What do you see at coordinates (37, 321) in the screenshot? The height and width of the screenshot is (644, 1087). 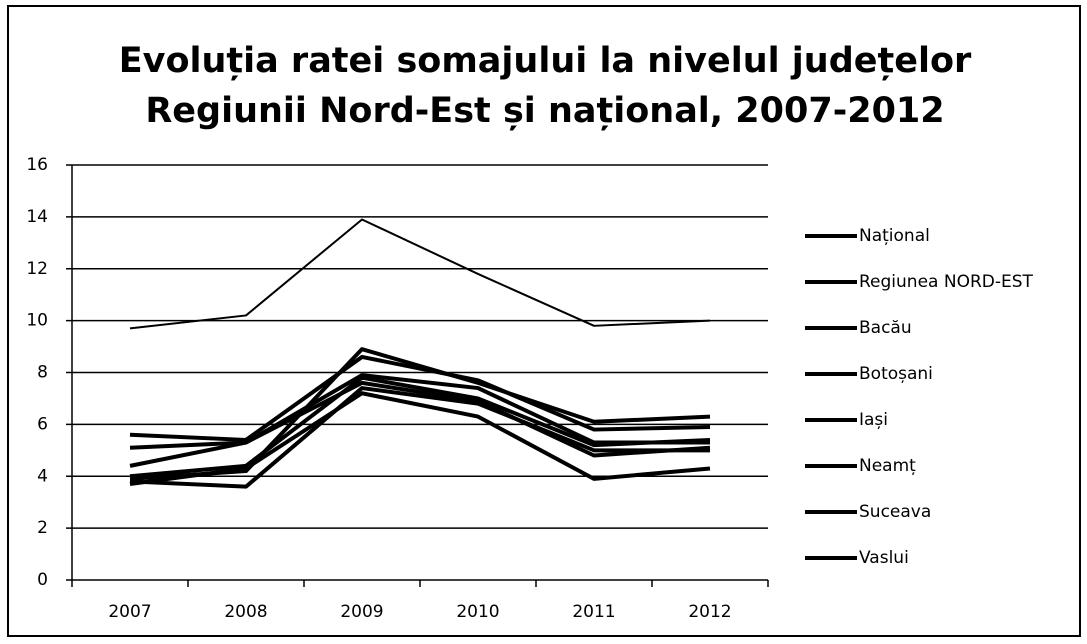 I see `y-tick-label: 10` at bounding box center [37, 321].